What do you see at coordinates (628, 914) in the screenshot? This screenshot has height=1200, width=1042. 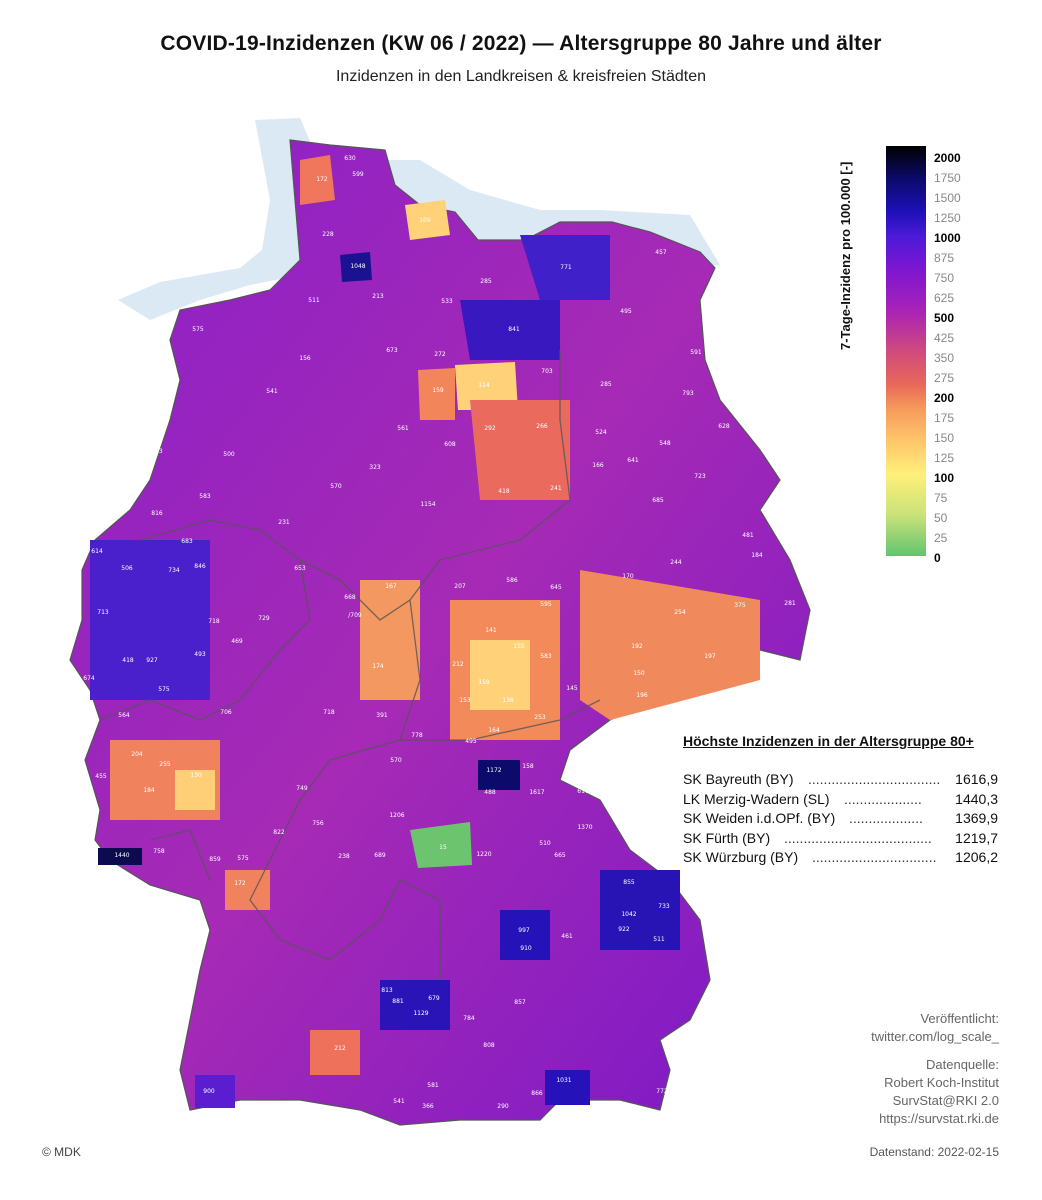 I see `district-value-label: 1042` at bounding box center [628, 914].